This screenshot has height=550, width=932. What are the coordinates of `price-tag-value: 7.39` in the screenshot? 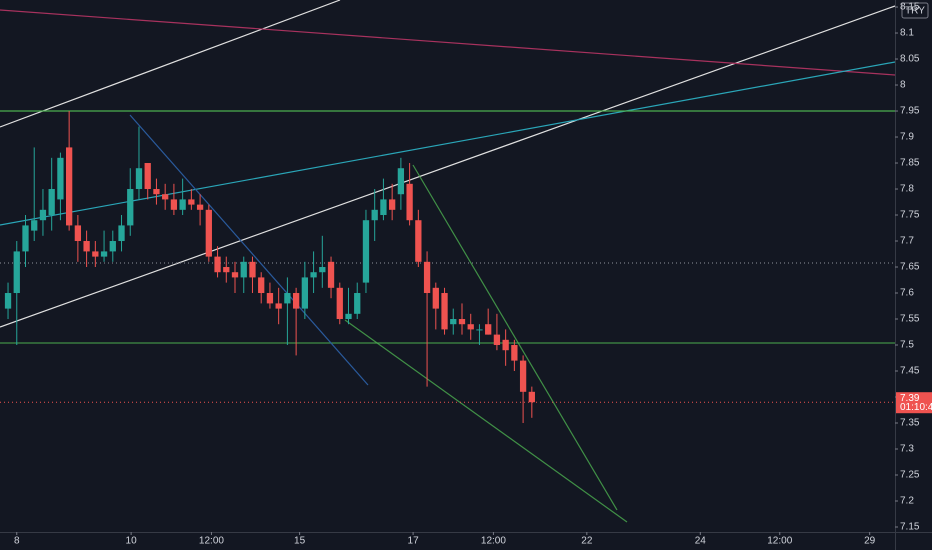 It's located at (910, 398).